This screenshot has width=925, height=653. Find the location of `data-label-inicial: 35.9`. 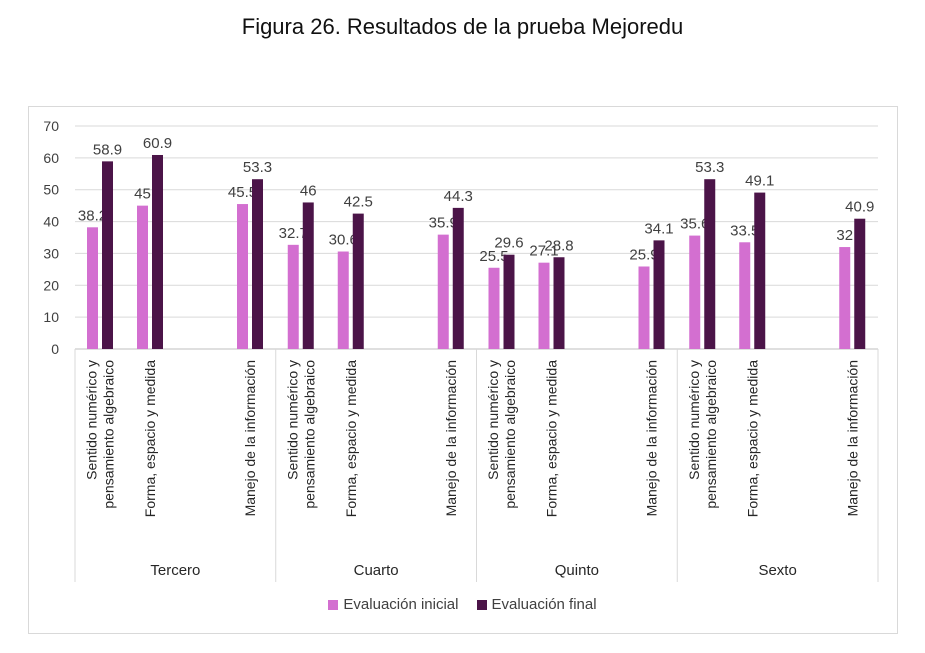

data-label-inicial: 35.9 is located at coordinates (443, 223).